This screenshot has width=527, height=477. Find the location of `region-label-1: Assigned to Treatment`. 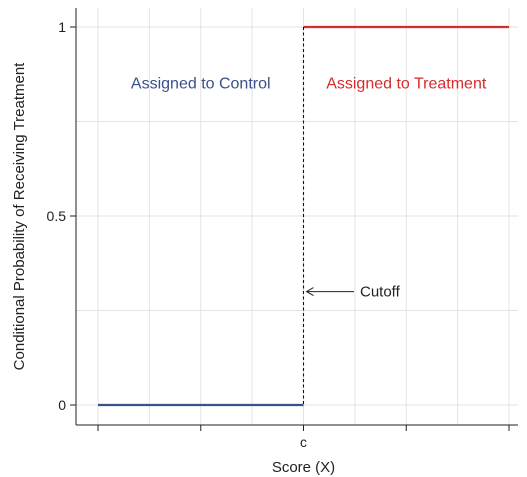

region-label-1: Assigned to Treatment is located at coordinates (406, 84).